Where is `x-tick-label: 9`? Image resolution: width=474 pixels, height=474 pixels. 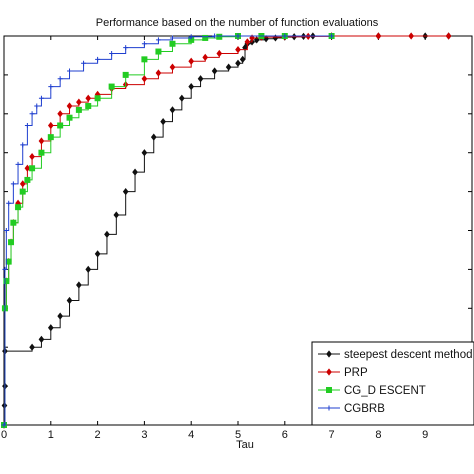 x-tick-label: 9 is located at coordinates (425, 435).